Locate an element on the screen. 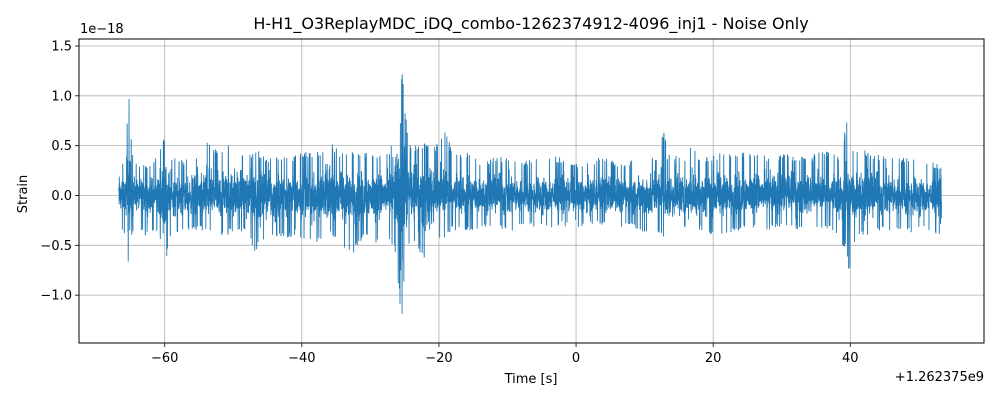 The height and width of the screenshot is (400, 1000). y-axis-label: Strain is located at coordinates (23, 194).